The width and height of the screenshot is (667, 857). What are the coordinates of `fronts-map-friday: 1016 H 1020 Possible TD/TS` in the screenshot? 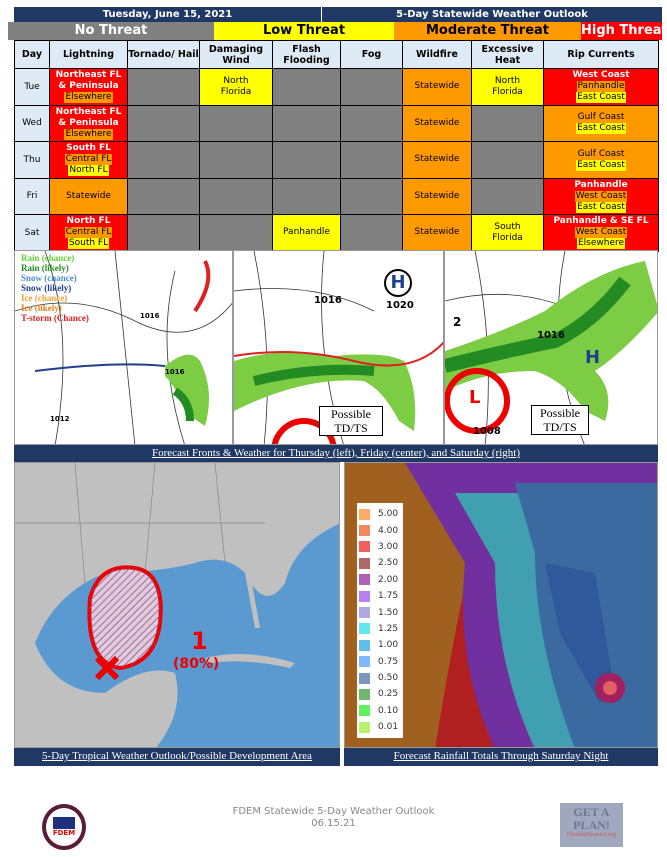 It's located at (338, 347).